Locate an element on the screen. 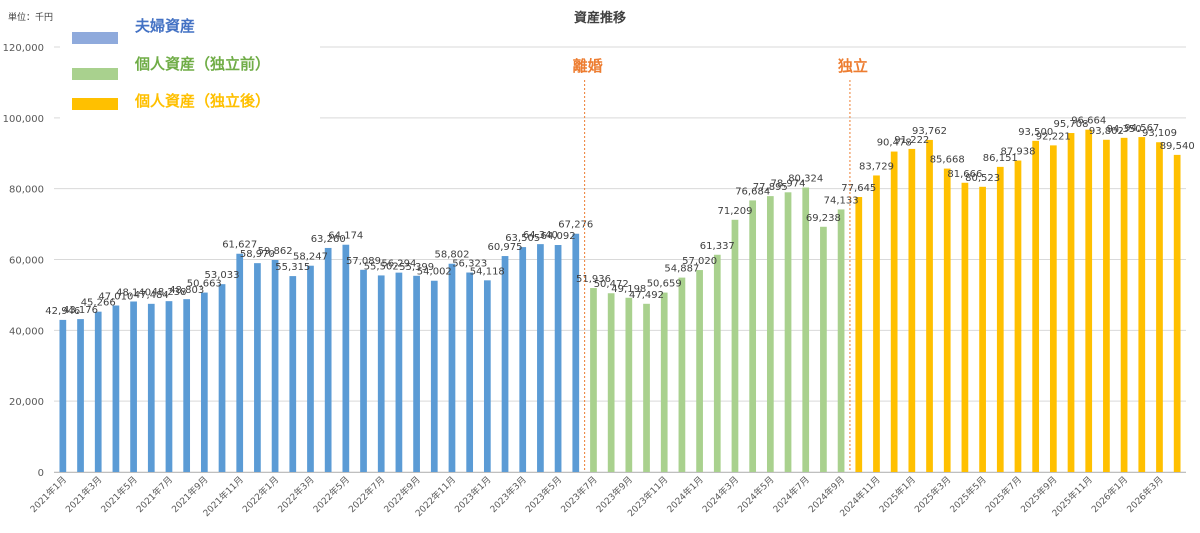 The image size is (1200, 533). data-label: 59,862 is located at coordinates (275, 251).